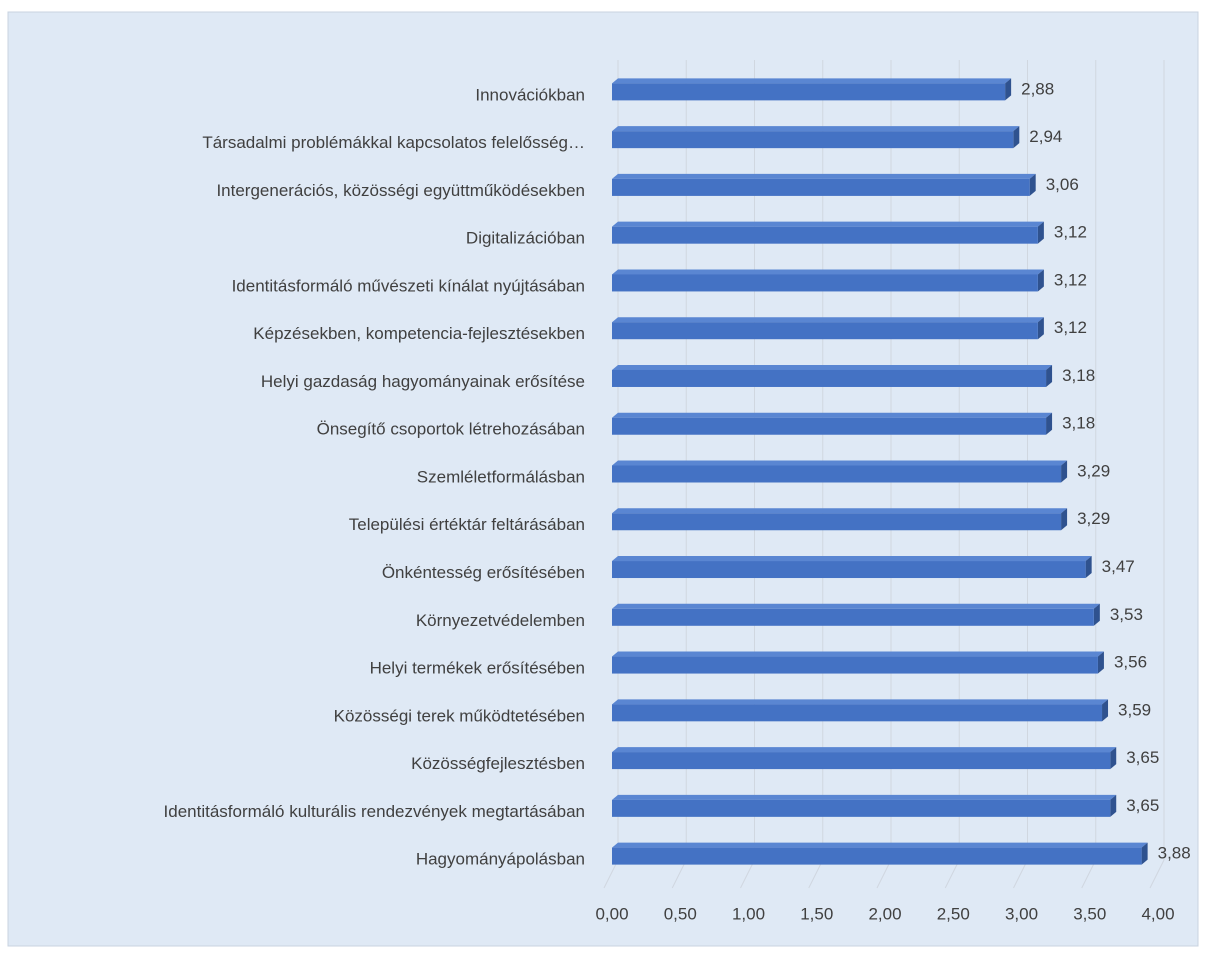 This screenshot has width=1208, height=956. What do you see at coordinates (1037, 88) in the screenshot?
I see `value-label: 2,88` at bounding box center [1037, 88].